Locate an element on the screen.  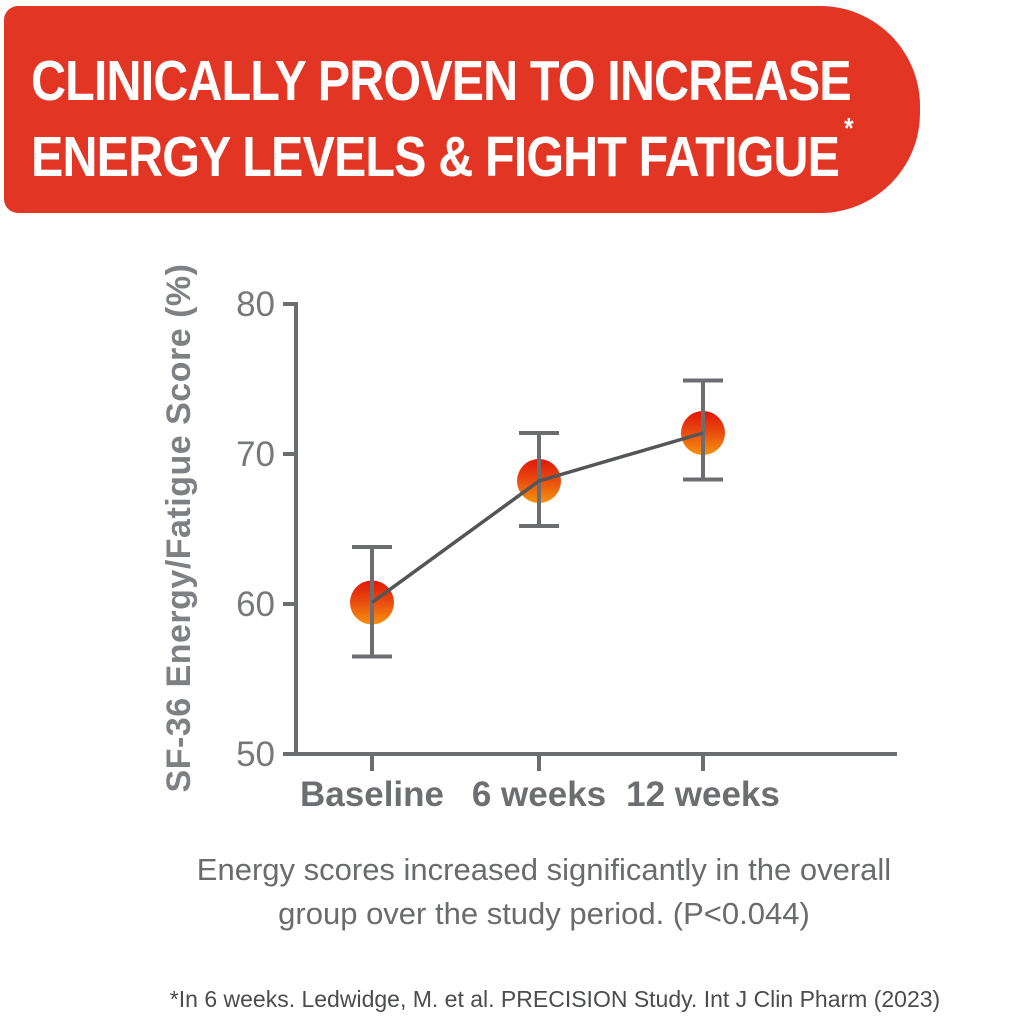
asterisk-mark: * is located at coordinates (849, 128).